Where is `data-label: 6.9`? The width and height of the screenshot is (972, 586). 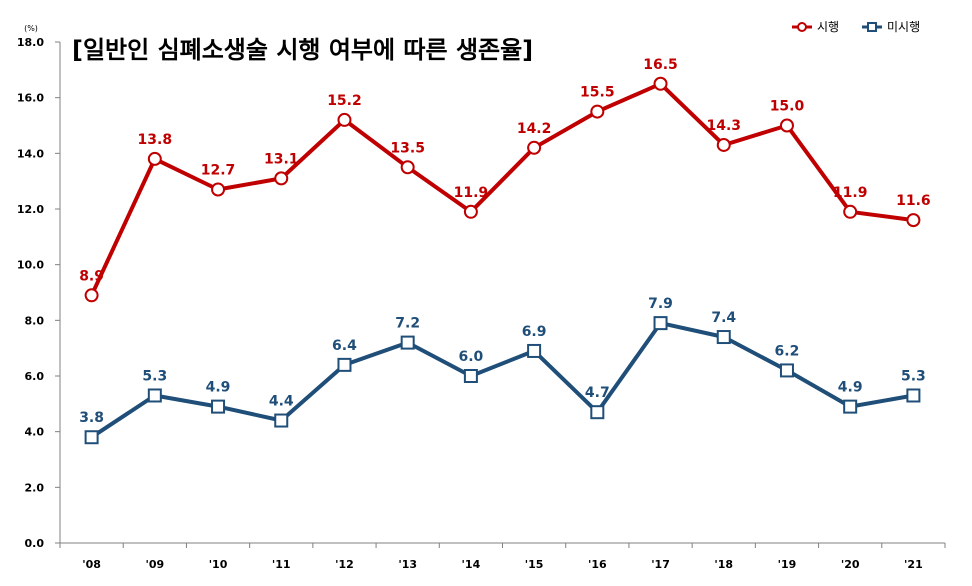 data-label: 6.9 is located at coordinates (534, 332).